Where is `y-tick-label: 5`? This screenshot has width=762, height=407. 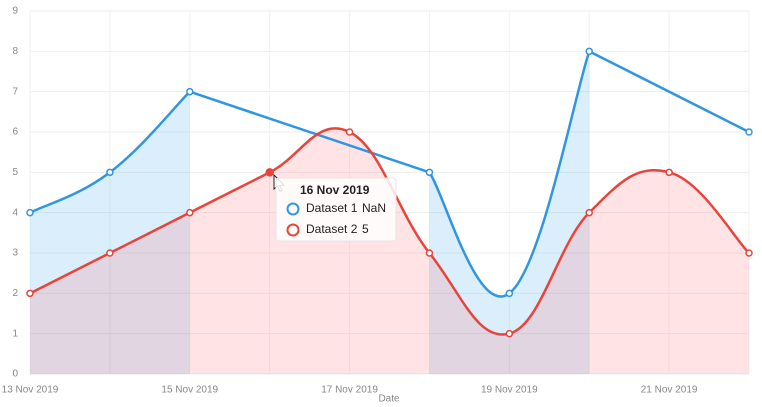
y-tick-label: 5 is located at coordinates (15, 172).